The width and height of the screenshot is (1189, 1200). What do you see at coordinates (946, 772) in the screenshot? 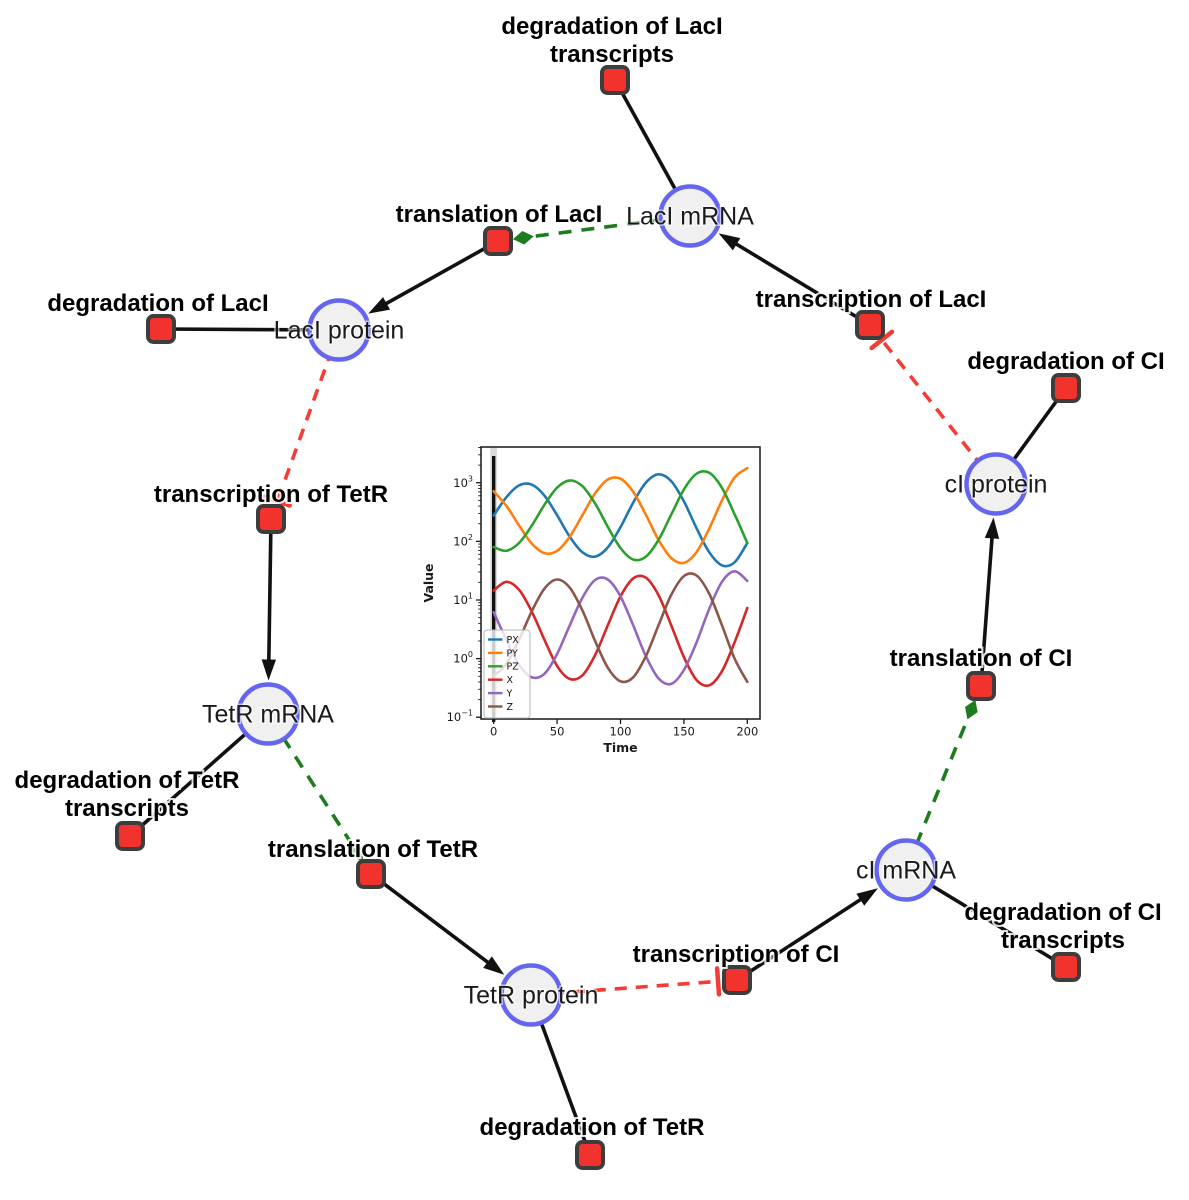
I see `edge-modifier-ci_mrna-to-translation_ci` at bounding box center [946, 772].